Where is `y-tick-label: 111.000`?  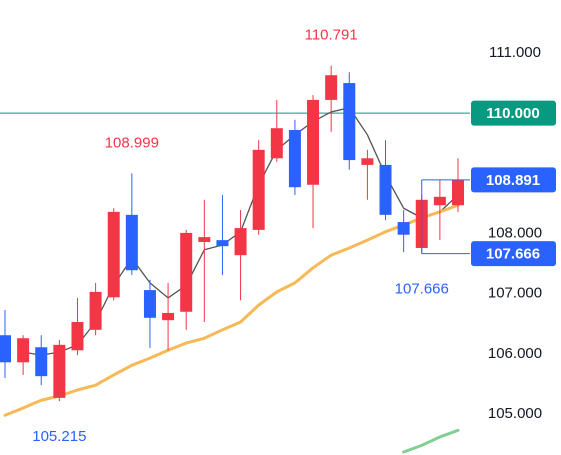 y-tick-label: 111.000 is located at coordinates (515, 52).